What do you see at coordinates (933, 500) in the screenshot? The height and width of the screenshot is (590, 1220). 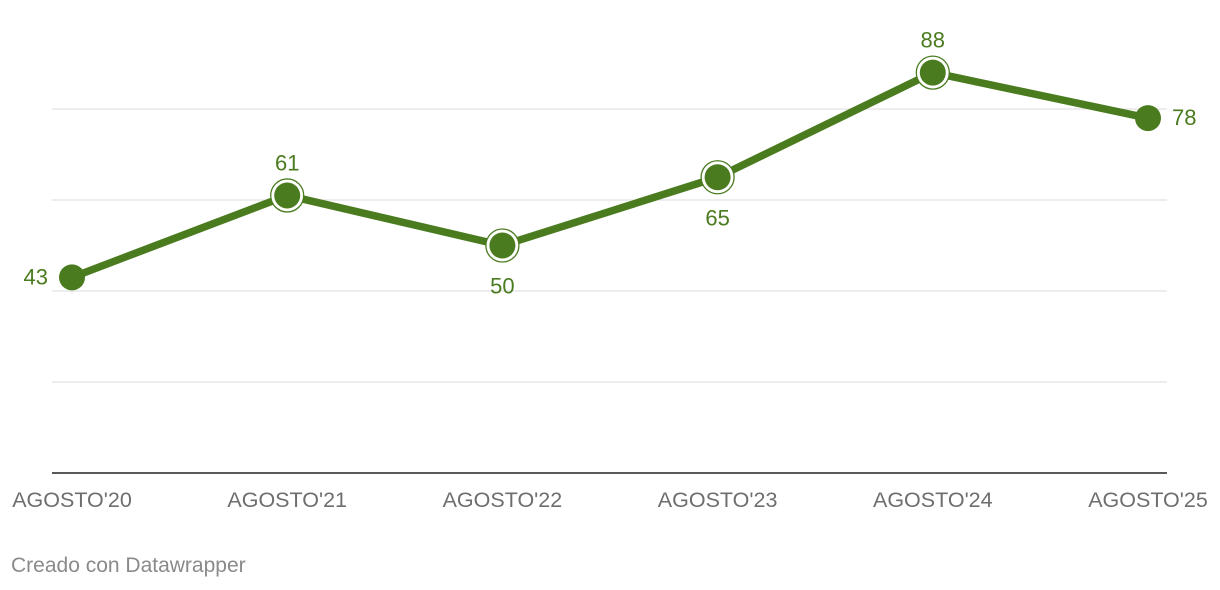 I see `x-tick-label: AGOSTO'24` at bounding box center [933, 500].